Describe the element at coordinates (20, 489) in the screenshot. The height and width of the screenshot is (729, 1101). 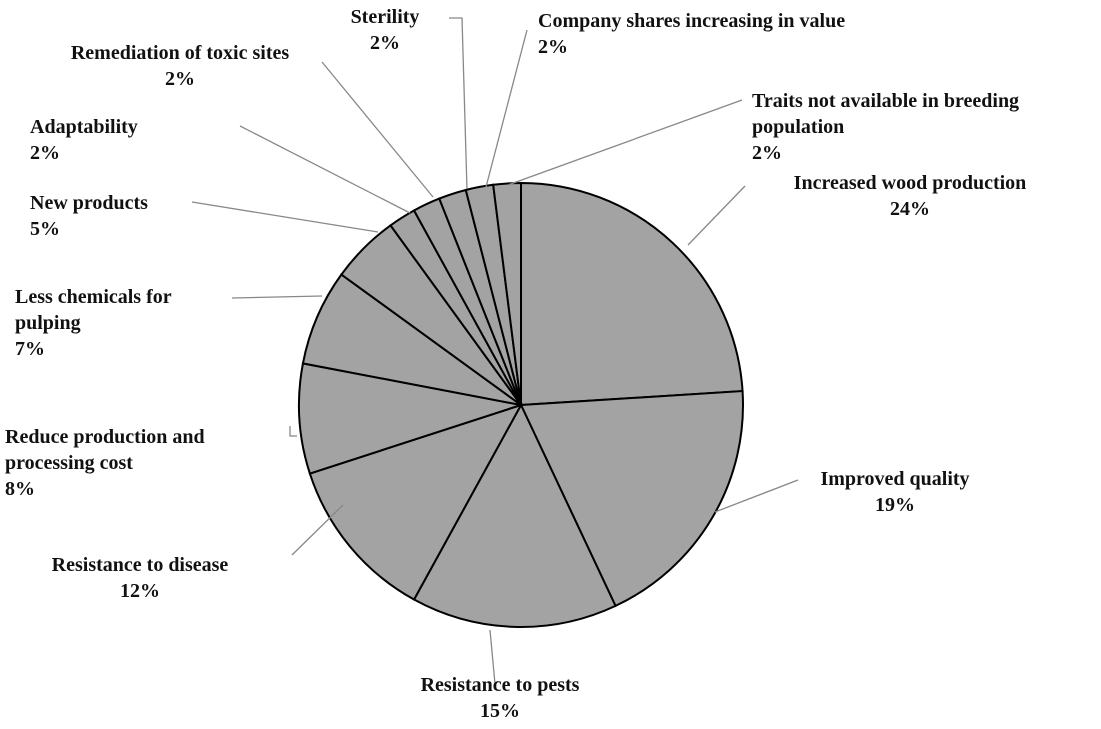
I see `value-label: 8%` at that location.